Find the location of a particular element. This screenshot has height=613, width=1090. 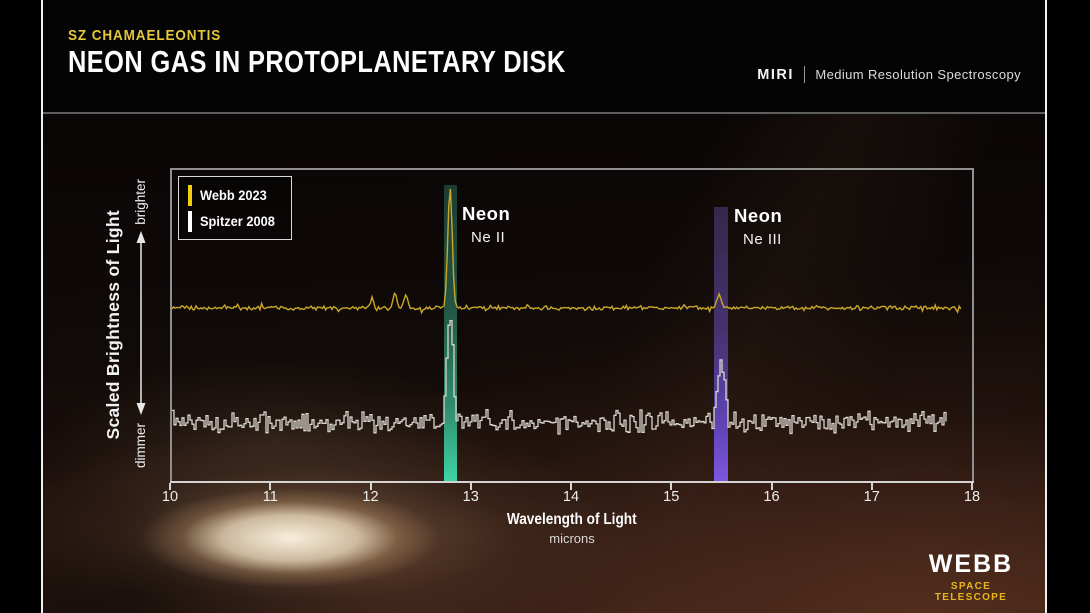

instrument-mode: Medium Resolution Spectroscopy is located at coordinates (918, 74).